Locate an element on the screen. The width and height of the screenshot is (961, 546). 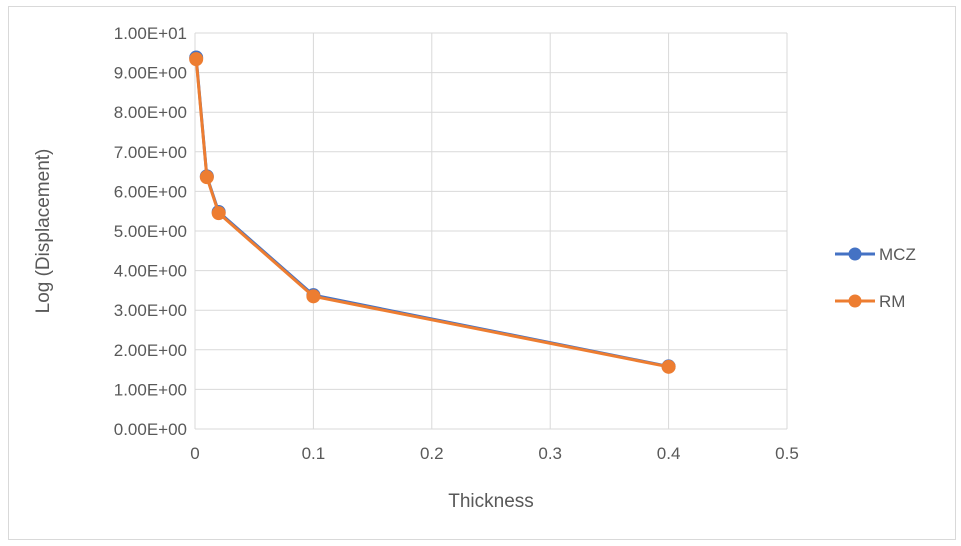
x-tick-label: 0 is located at coordinates (194, 453).